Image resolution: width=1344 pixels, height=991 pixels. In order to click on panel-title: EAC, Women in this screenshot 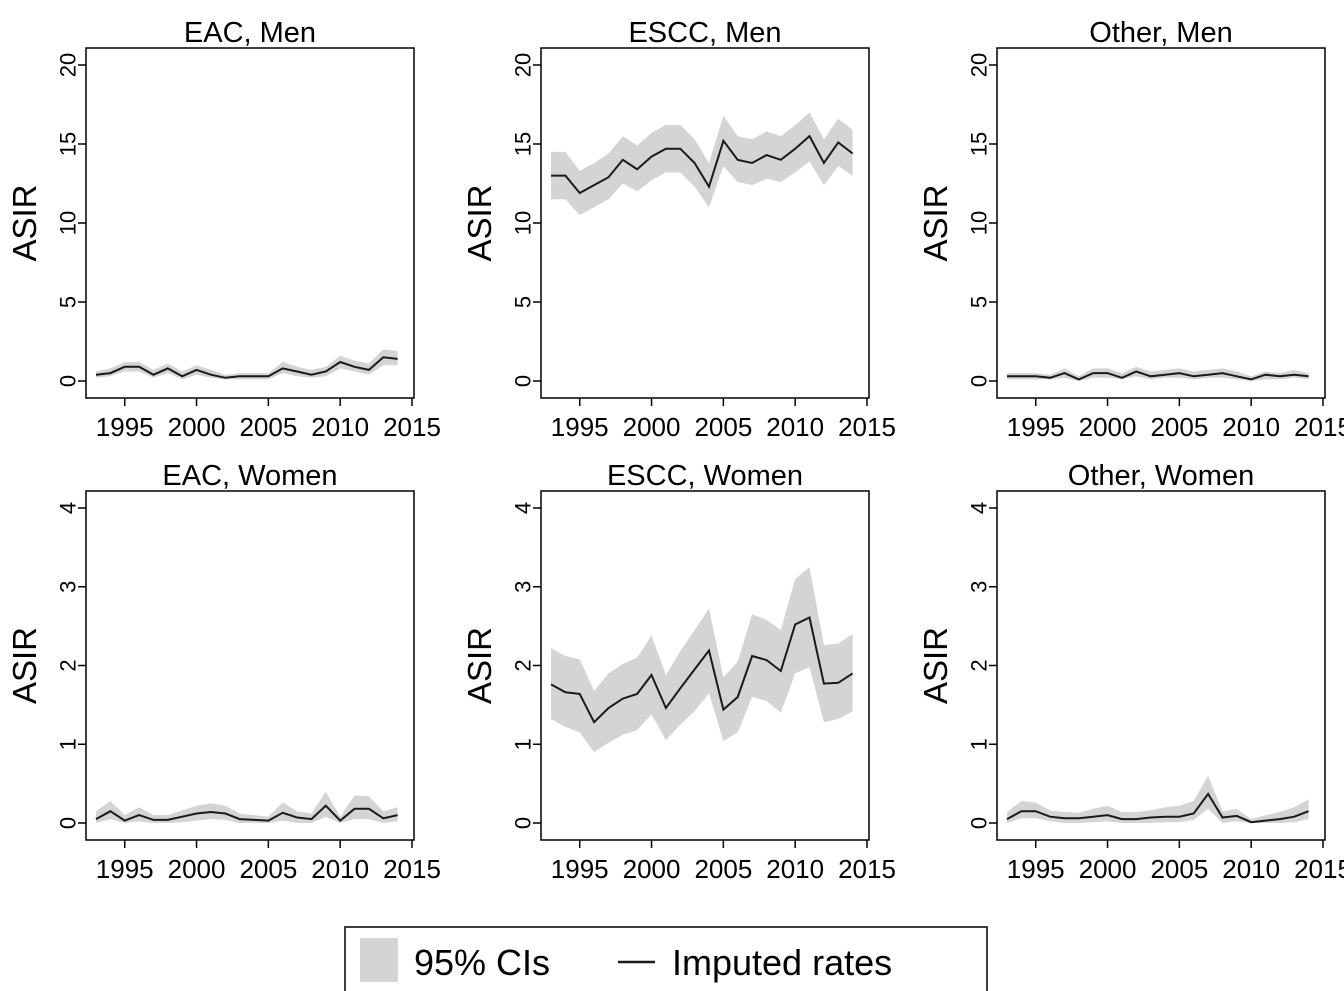, I will do `click(249, 476)`.